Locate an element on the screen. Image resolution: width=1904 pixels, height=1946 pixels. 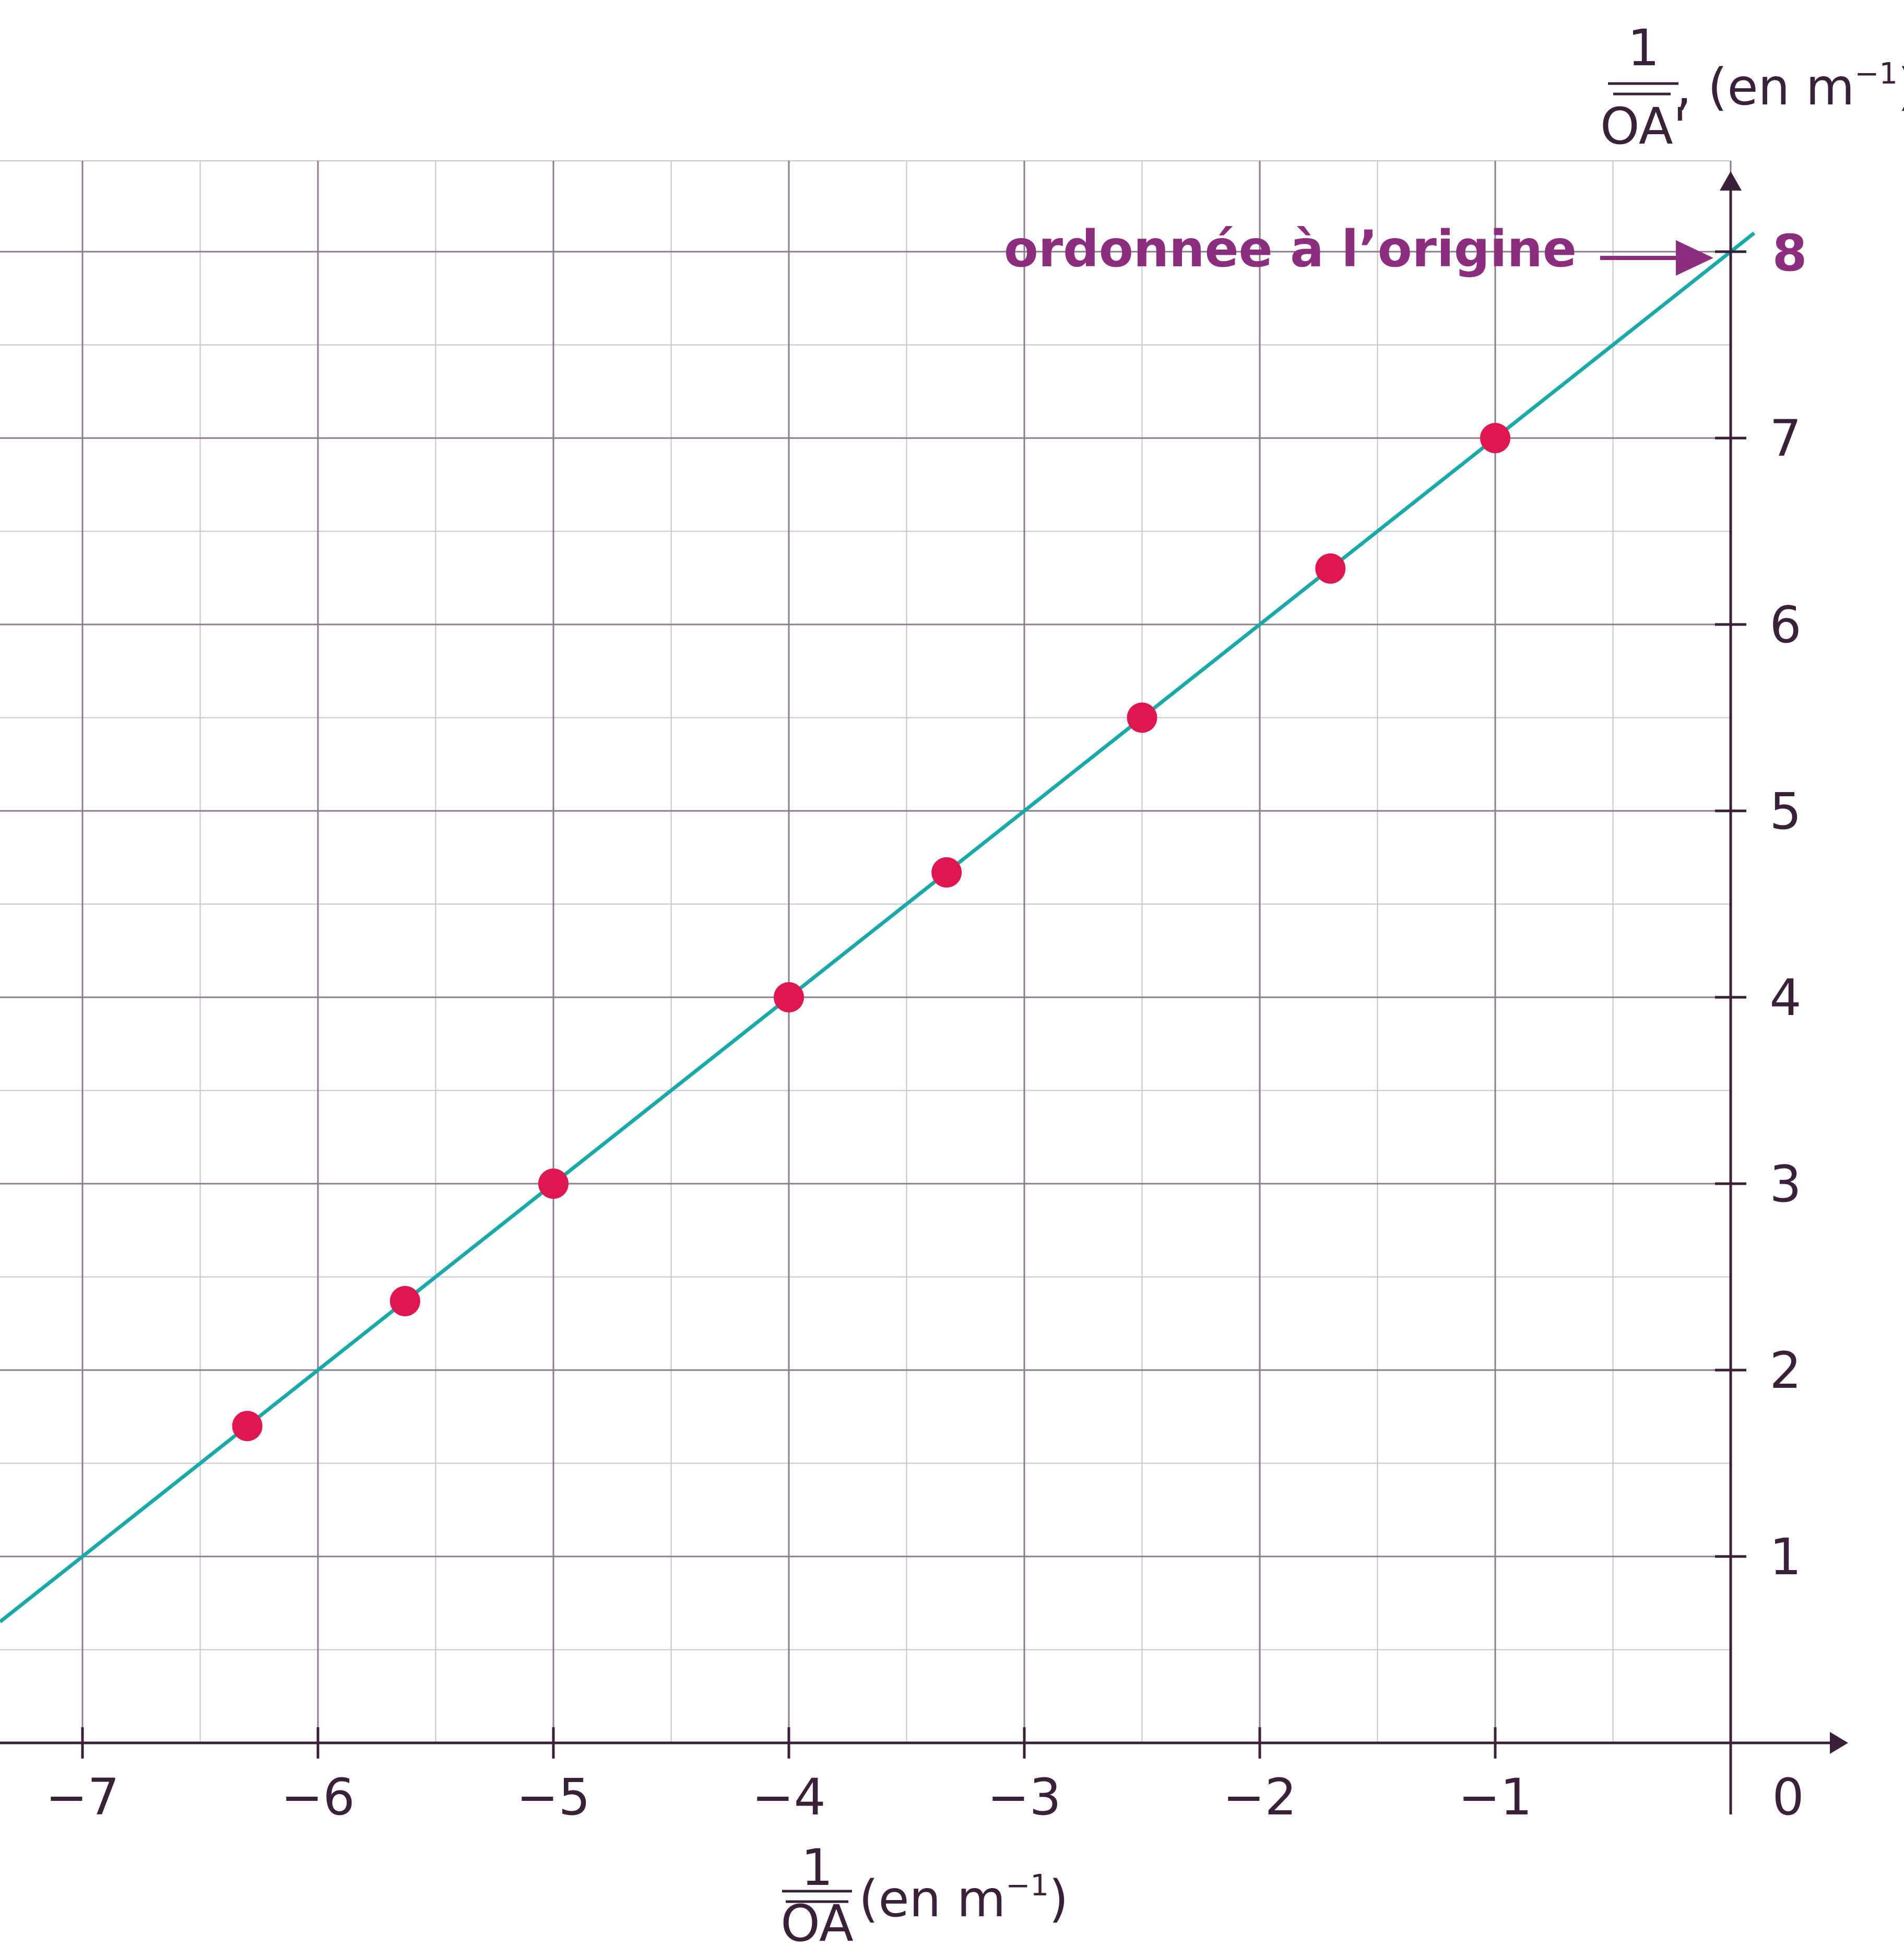
y-tick-label: 7 is located at coordinates (1785, 439).